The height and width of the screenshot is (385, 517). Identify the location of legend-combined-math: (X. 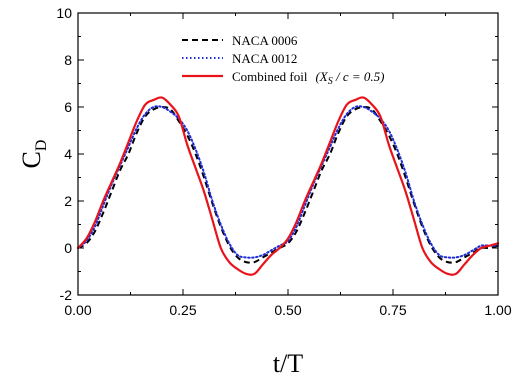
(321, 76).